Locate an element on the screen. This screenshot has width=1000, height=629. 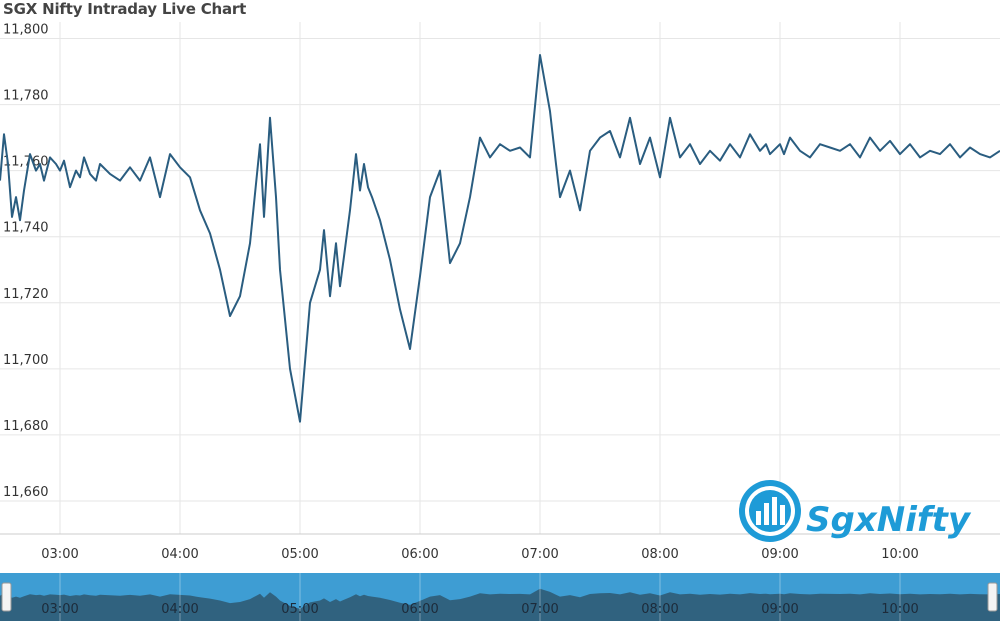
y-tick-label: 11,700 is located at coordinates (26, 360).